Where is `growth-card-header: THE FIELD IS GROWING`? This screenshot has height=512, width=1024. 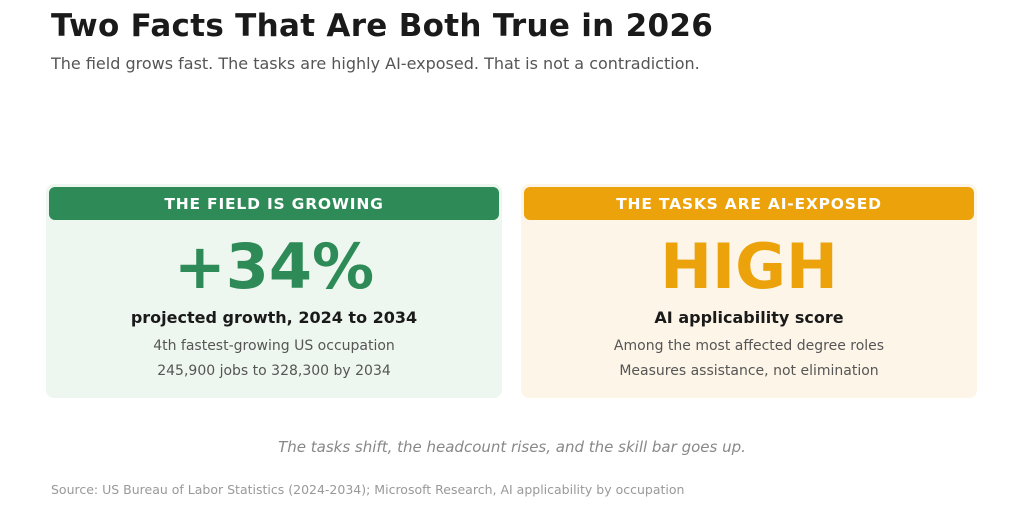
growth-card-header: THE FIELD IS GROWING is located at coordinates (274, 203).